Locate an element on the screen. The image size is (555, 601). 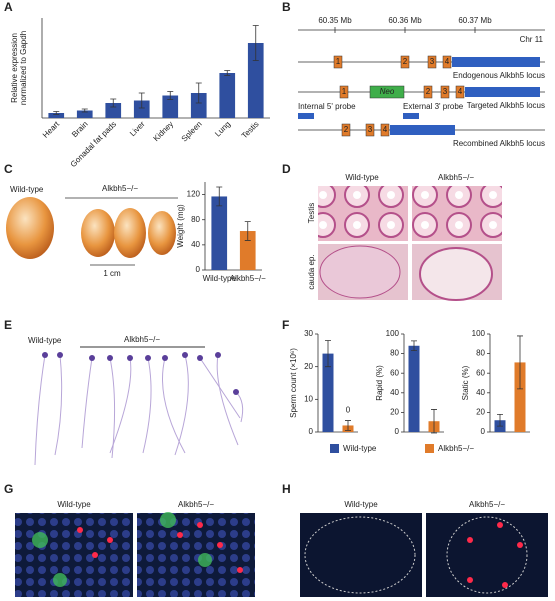
panel-label: F is located at coordinates (285, 325).